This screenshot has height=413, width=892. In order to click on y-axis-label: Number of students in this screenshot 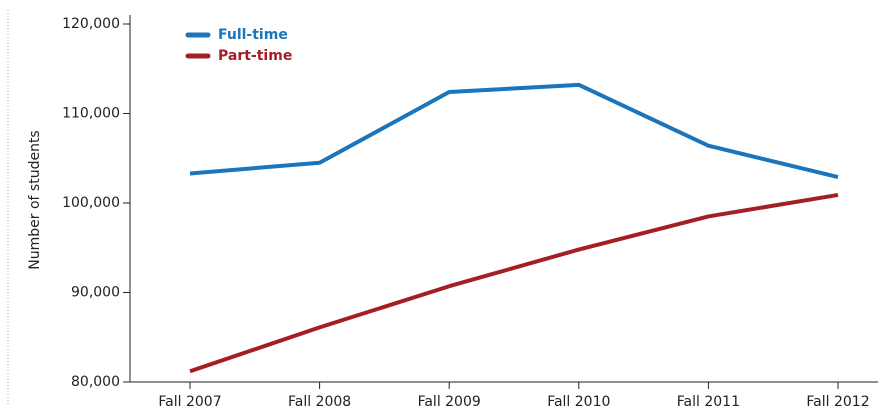, I will do `click(35, 199)`.